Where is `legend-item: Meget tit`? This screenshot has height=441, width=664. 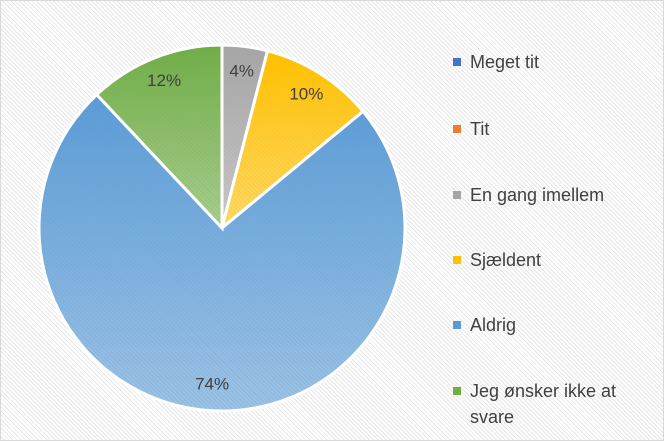 legend-item: Meget tit is located at coordinates (551, 62).